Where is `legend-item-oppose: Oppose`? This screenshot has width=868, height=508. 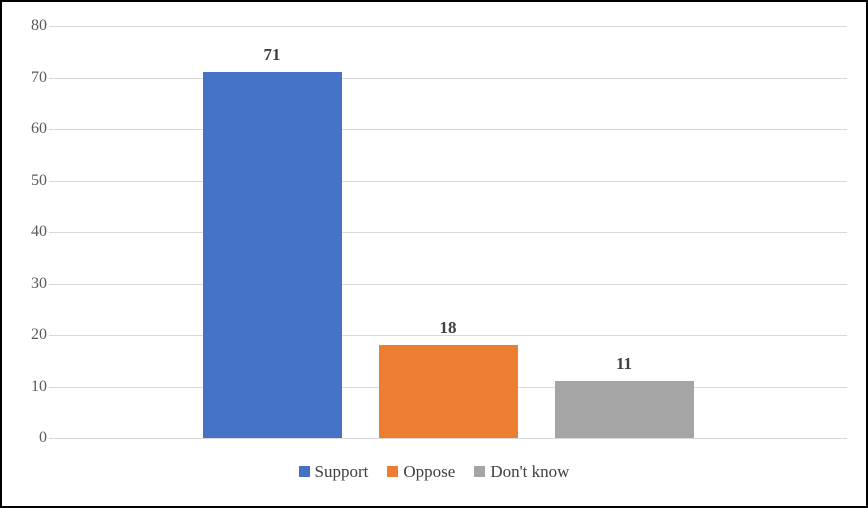 legend-item-oppose: Oppose is located at coordinates (421, 471).